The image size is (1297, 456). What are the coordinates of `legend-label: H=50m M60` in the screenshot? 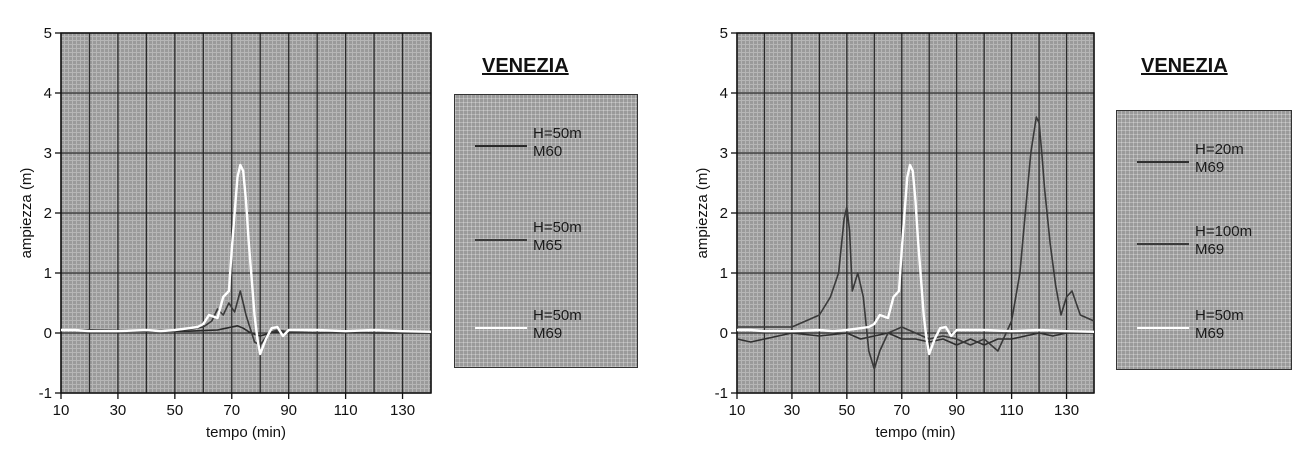 It's located at (557, 142).